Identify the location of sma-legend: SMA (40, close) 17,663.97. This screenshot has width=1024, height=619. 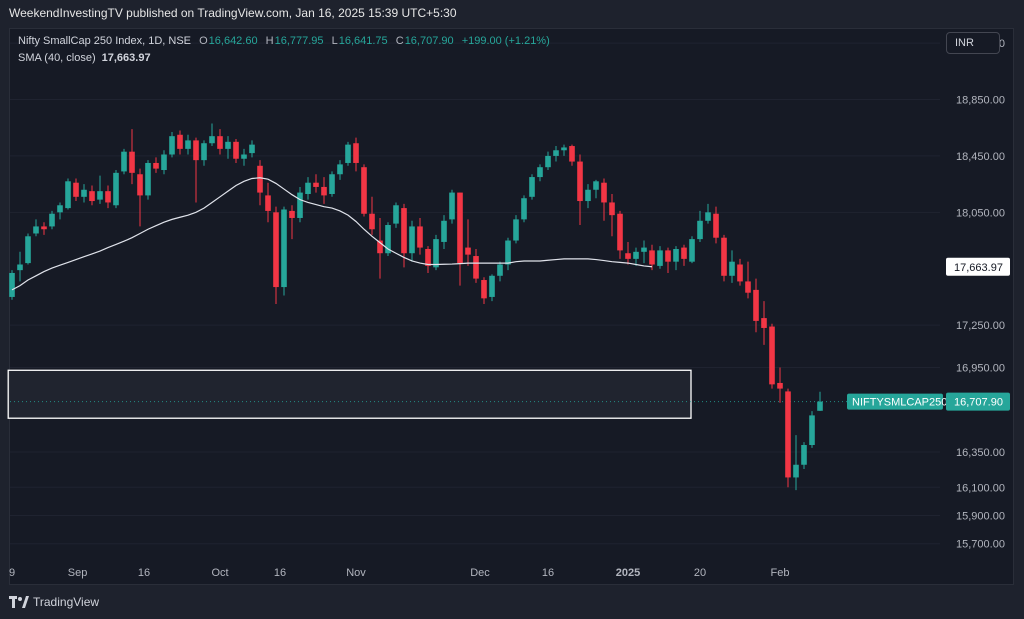
(84, 58).